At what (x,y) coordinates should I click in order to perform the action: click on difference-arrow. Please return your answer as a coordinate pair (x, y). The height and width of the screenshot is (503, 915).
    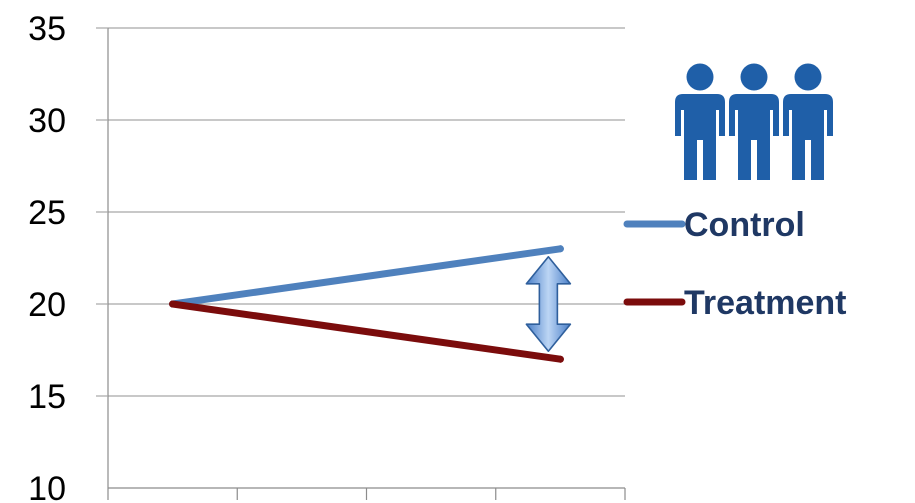
    Looking at the image, I should click on (548, 304).